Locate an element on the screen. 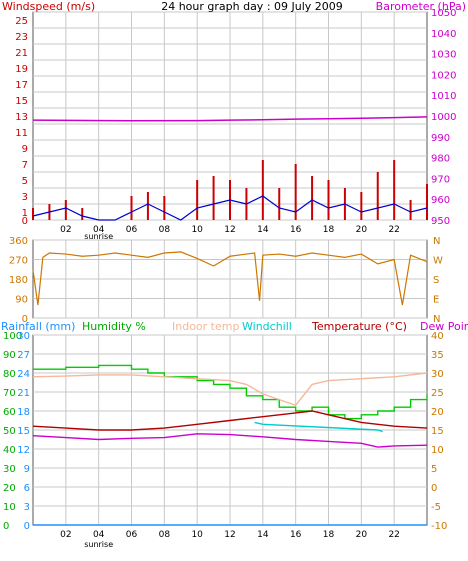 Image resolution: width=468 pixels, height=561 pixels. bottom-x-tick-label: 08 is located at coordinates (165, 535).